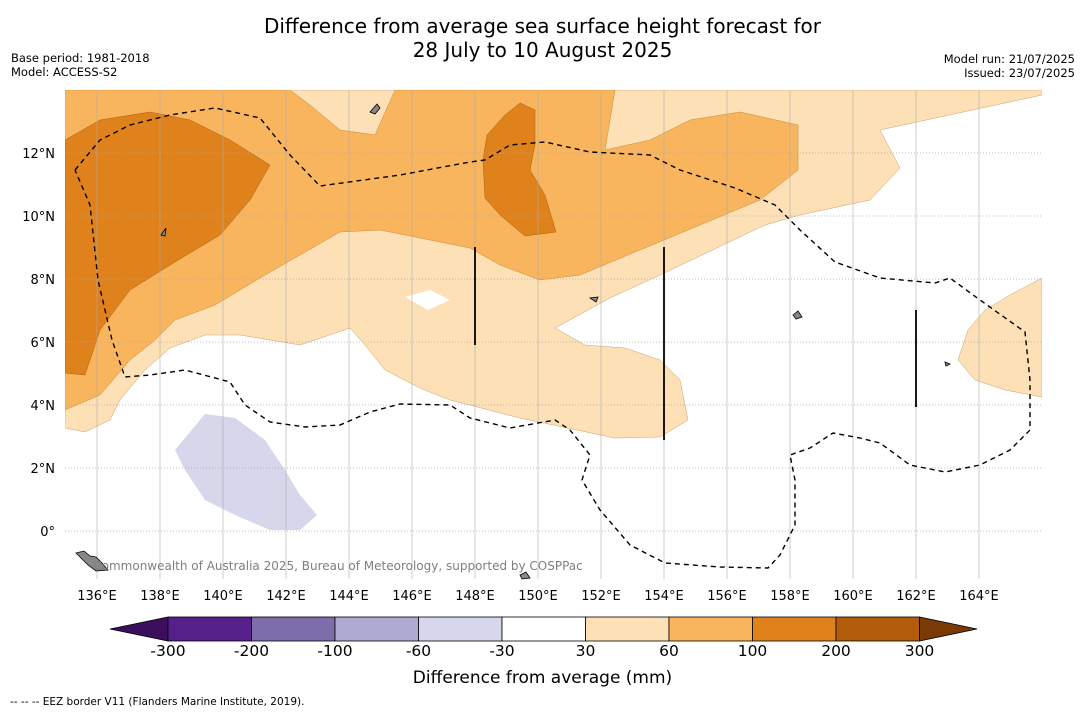 This screenshot has width=1085, height=713. Describe the element at coordinates (542, 678) in the screenshot. I see `colorbar-title: Difference from average (mm)` at that location.